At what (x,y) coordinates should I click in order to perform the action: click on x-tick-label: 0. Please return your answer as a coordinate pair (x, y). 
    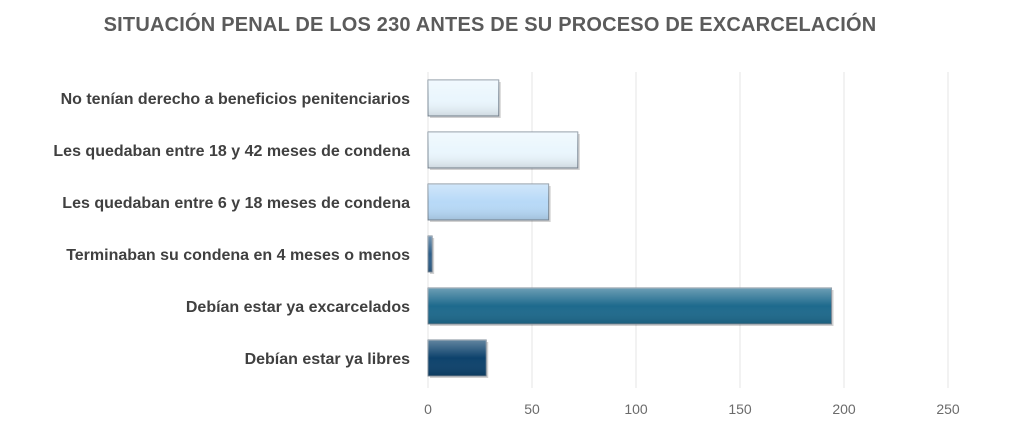
    Looking at the image, I should click on (428, 409).